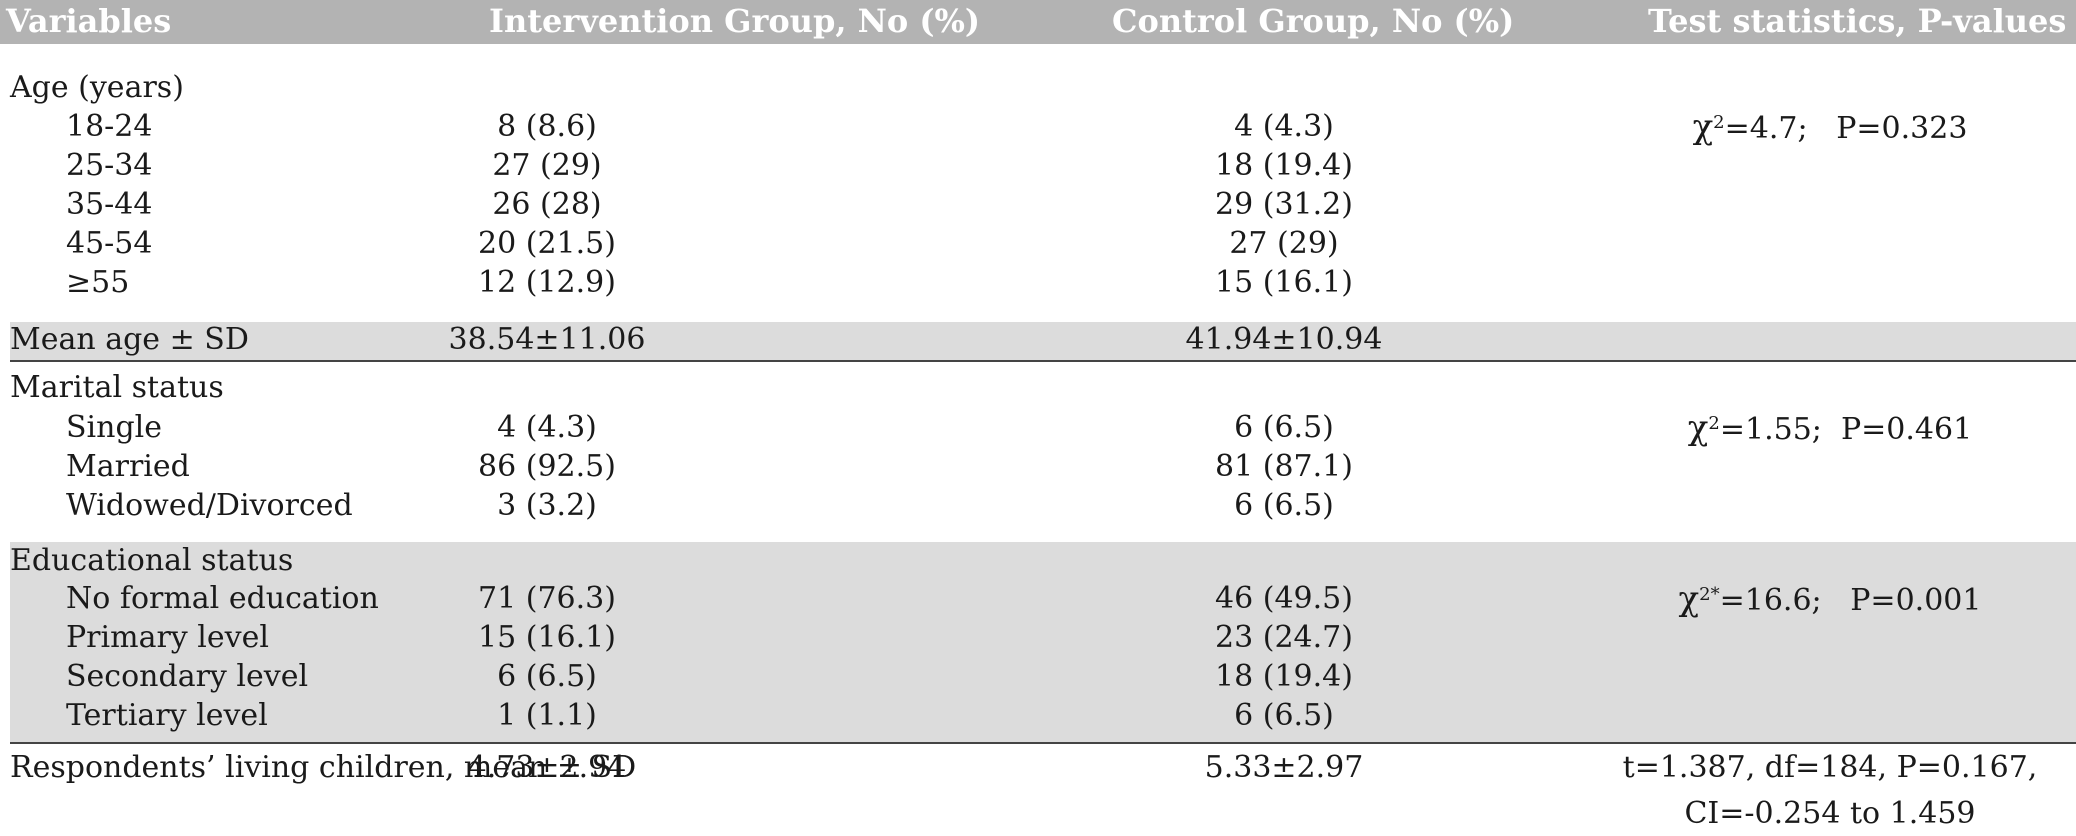 This screenshot has height=836, width=2076. Describe the element at coordinates (1284, 339) in the screenshot. I see `control-cell: 41.94±10.94` at that location.